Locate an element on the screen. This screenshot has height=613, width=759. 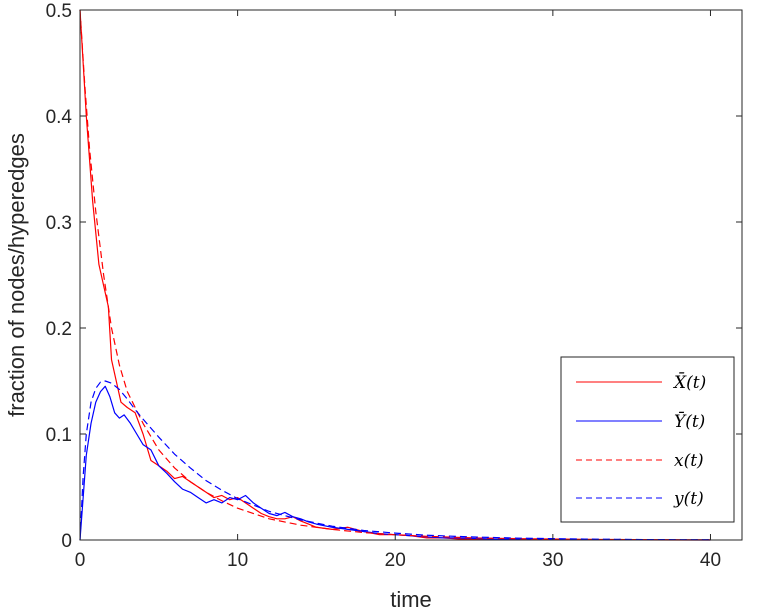
legend-box is located at coordinates (647, 439).